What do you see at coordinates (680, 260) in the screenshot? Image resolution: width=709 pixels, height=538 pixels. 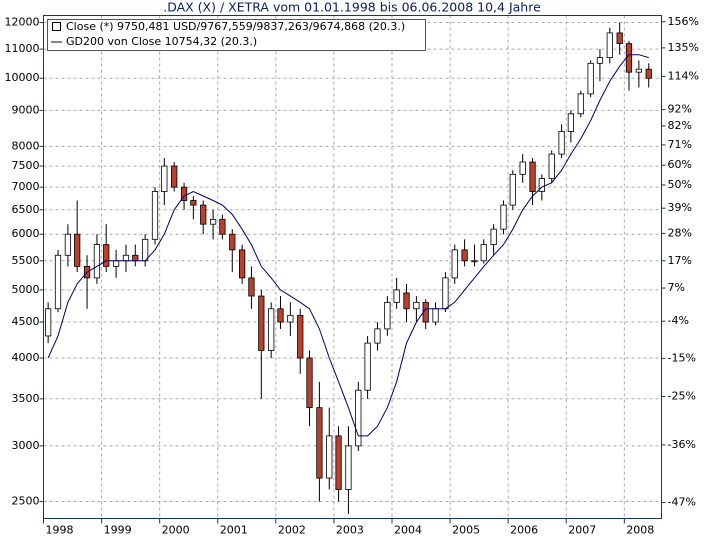 I see `y2-tick-label: 17%` at bounding box center [680, 260].